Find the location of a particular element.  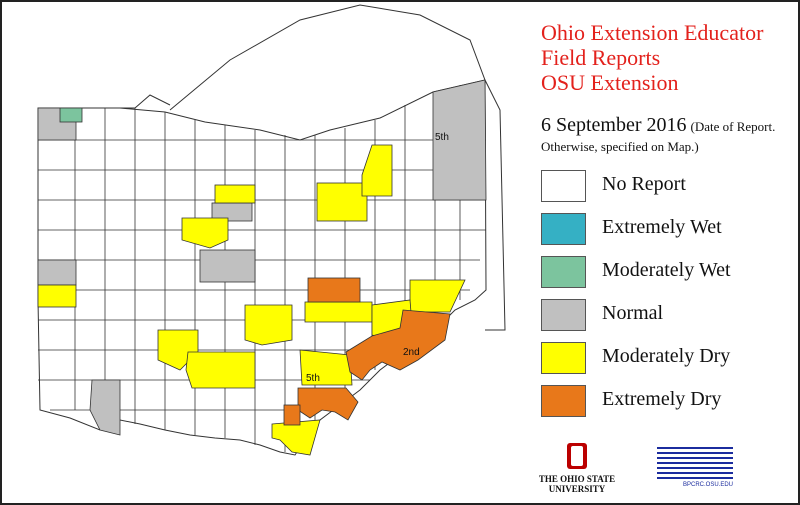

bpcrc-logo: BPCRC.OSU.EDU is located at coordinates (695, 469).